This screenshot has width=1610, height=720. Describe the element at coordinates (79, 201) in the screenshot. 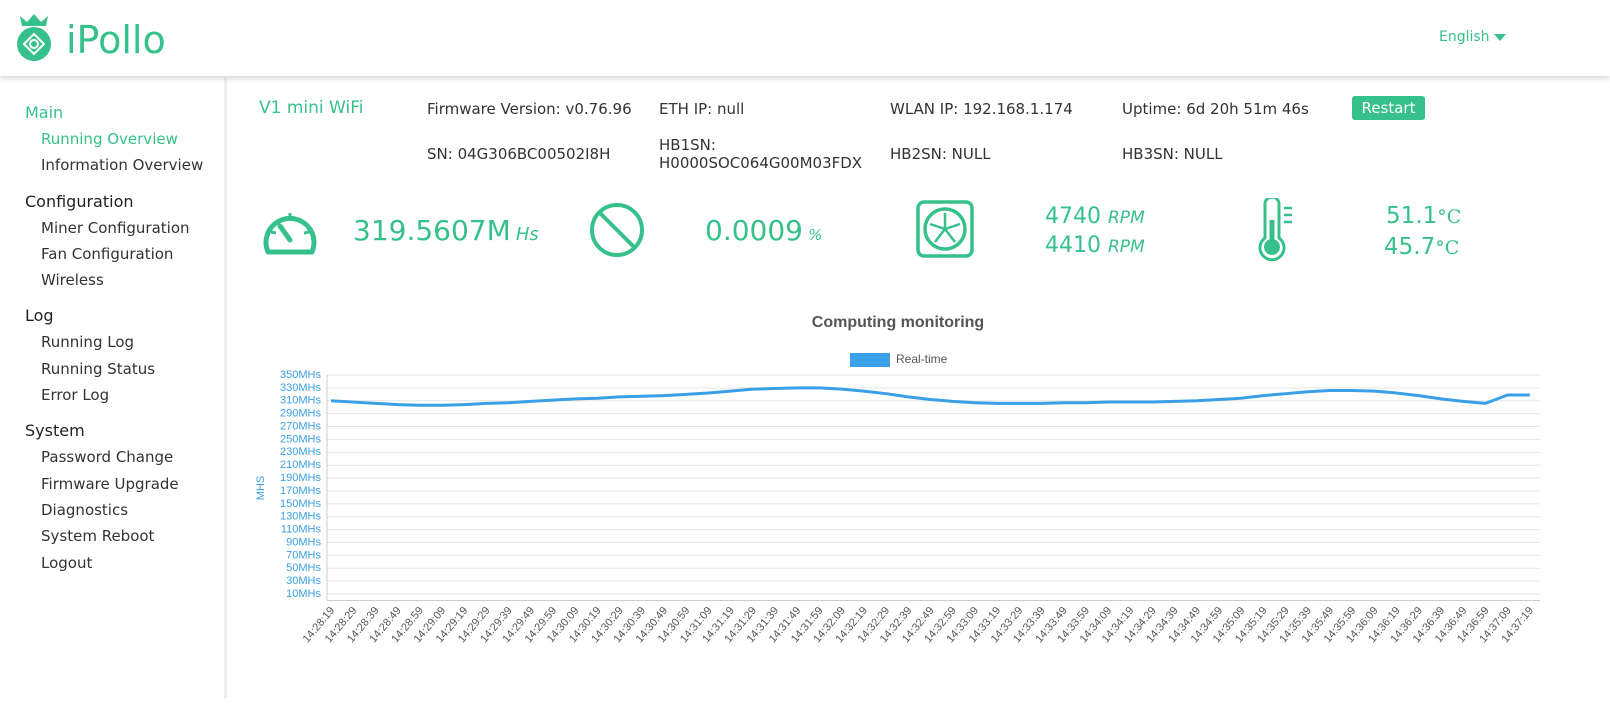

I see `nav-section-title: Configuration` at that location.